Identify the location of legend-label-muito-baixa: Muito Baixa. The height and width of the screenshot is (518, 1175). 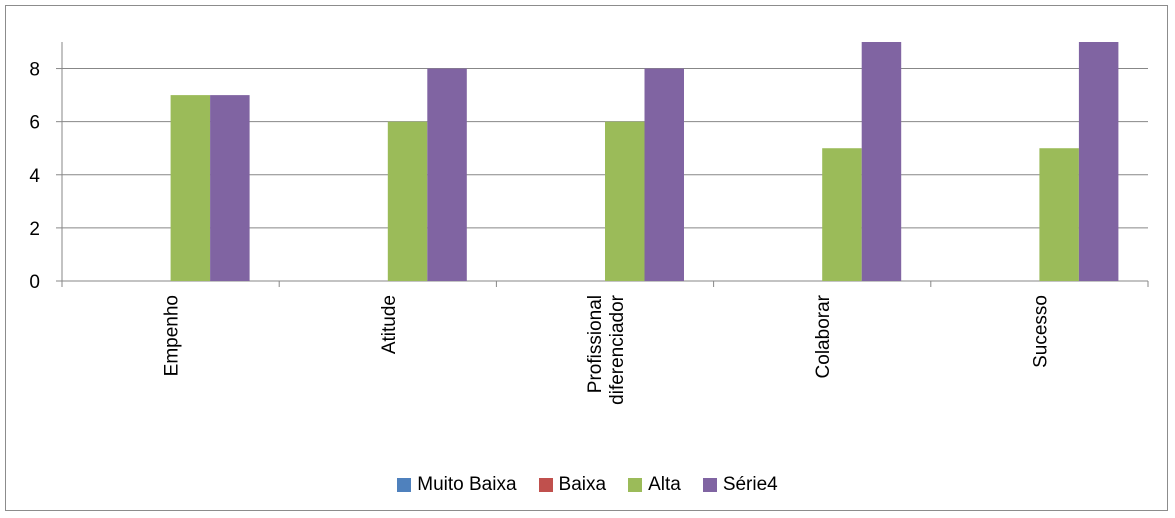
(467, 484).